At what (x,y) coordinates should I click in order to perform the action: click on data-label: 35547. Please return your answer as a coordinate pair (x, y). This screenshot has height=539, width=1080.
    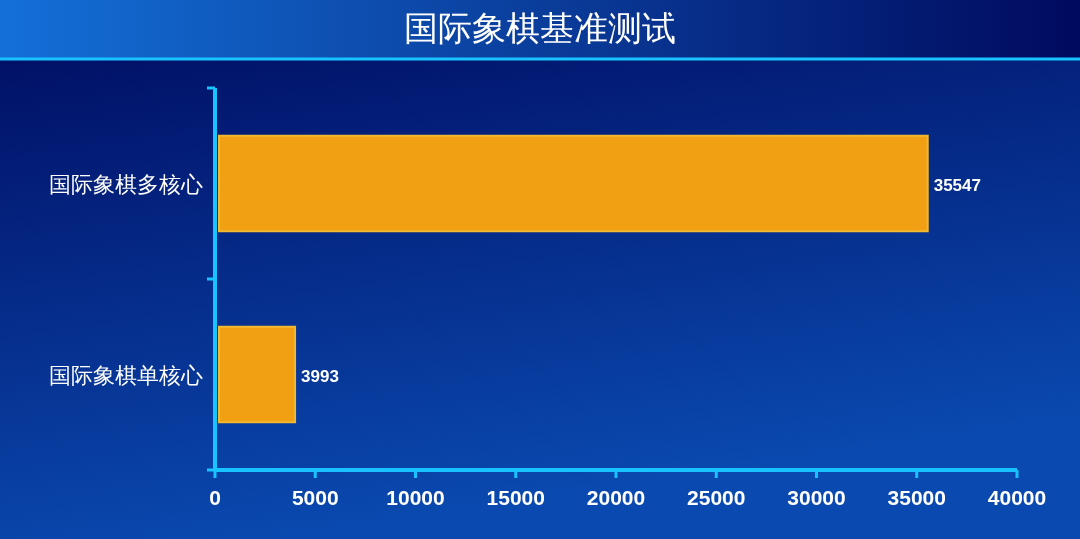
    Looking at the image, I should click on (957, 185).